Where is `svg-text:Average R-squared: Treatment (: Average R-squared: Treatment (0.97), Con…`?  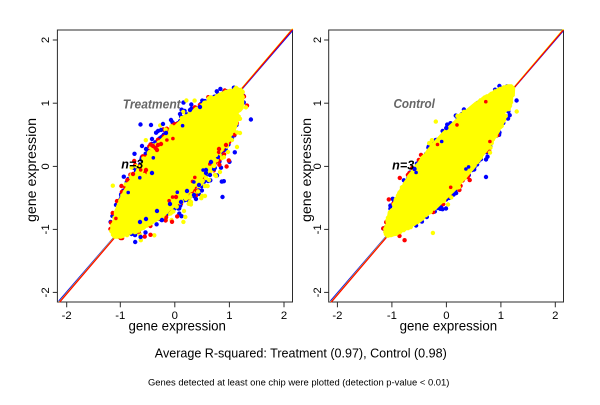 svg-text:Average R-squared: Treatment (: Average R-squared: Treatment (0.97), Con… is located at coordinates (301, 352).